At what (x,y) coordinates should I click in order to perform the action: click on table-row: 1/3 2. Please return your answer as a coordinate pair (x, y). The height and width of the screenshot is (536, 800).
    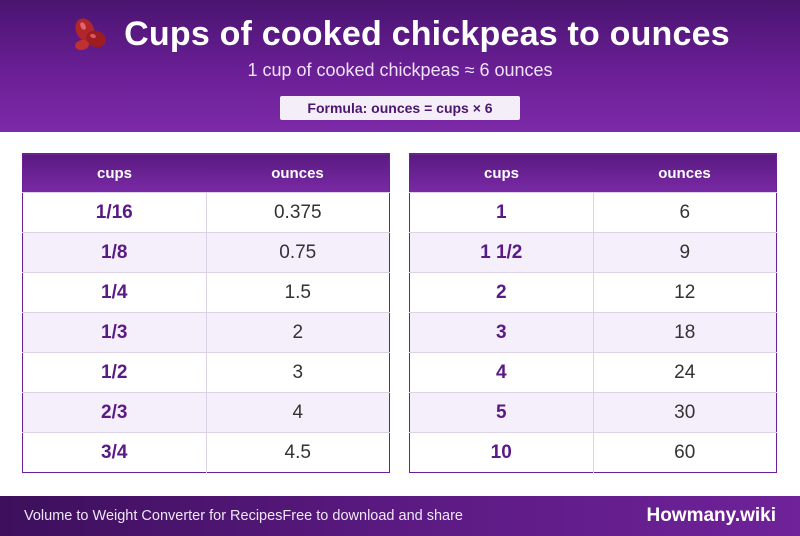
    Looking at the image, I should click on (206, 332).